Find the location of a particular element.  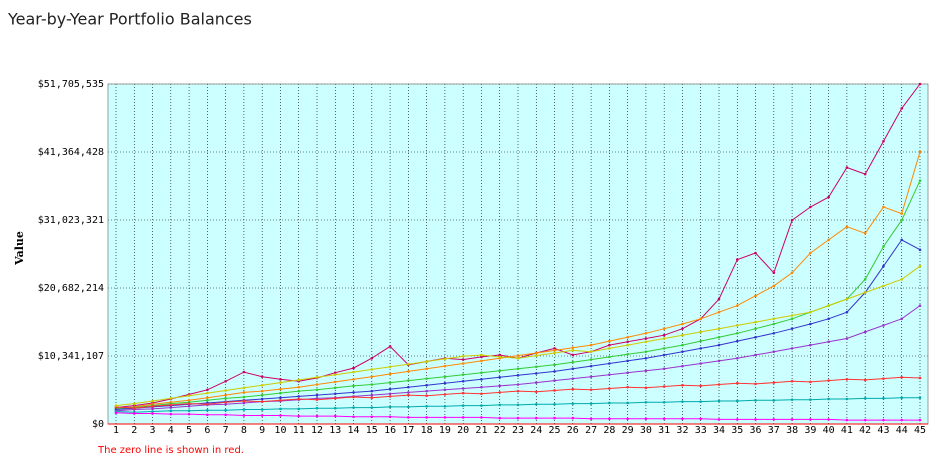

x-tick-label: 18 is located at coordinates (427, 430).